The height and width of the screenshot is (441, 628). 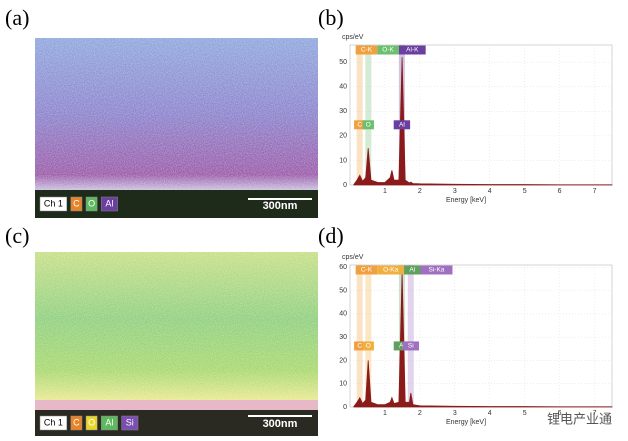 I want to click on element-tag-label: Al-K, so click(x=412, y=50).